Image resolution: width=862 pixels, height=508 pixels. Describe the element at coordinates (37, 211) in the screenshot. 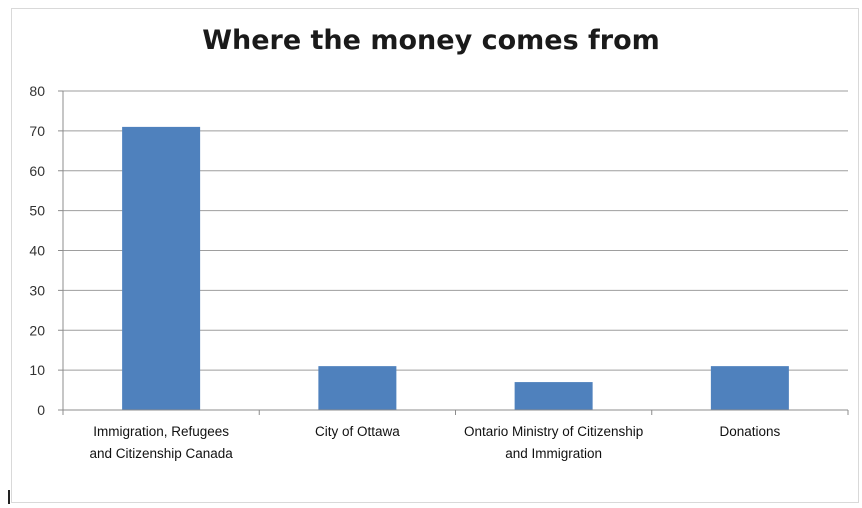

I see `y-tick-label: 50` at that location.